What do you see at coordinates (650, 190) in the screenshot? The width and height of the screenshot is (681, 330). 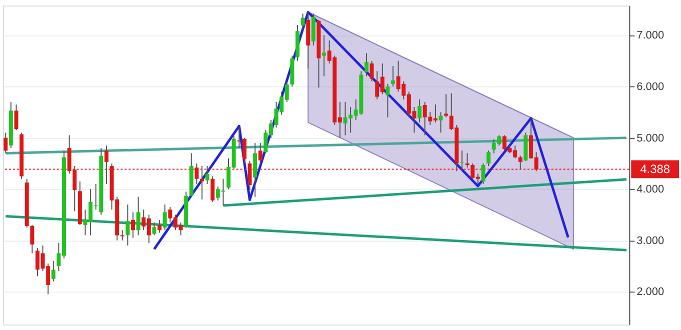 I see `y-tick-label: 4.000` at bounding box center [650, 190].